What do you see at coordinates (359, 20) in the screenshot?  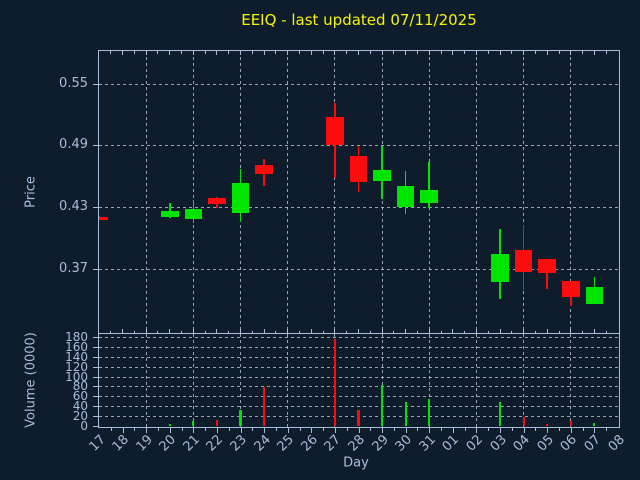 I see `chart-title: EEIQ - last updated 07/11/2025` at bounding box center [359, 20].